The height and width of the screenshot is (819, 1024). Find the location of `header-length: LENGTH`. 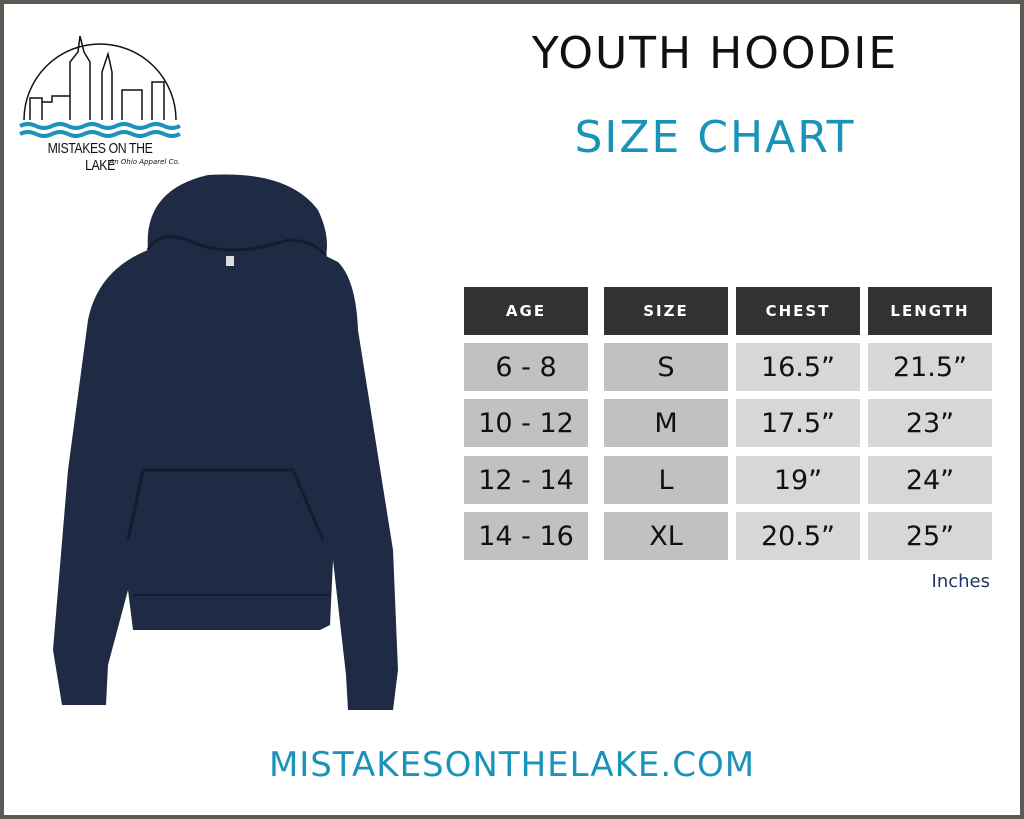

header-length: LENGTH is located at coordinates (930, 311).